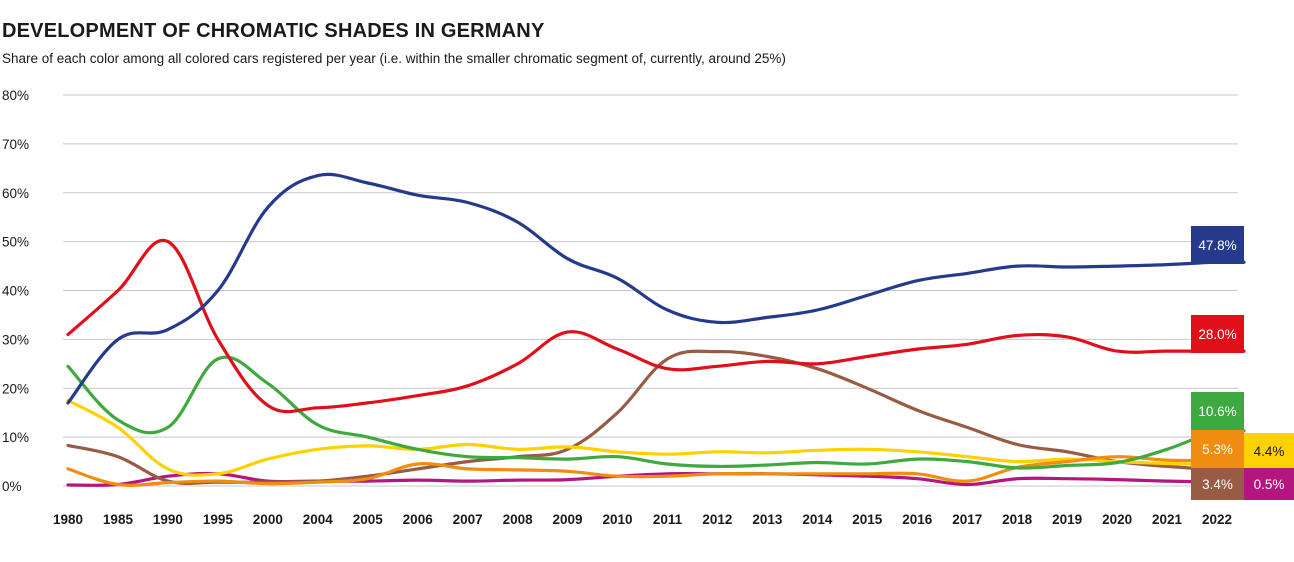 The width and height of the screenshot is (1294, 562). Describe the element at coordinates (1217, 519) in the screenshot. I see `x-tick-label: 2022` at that location.